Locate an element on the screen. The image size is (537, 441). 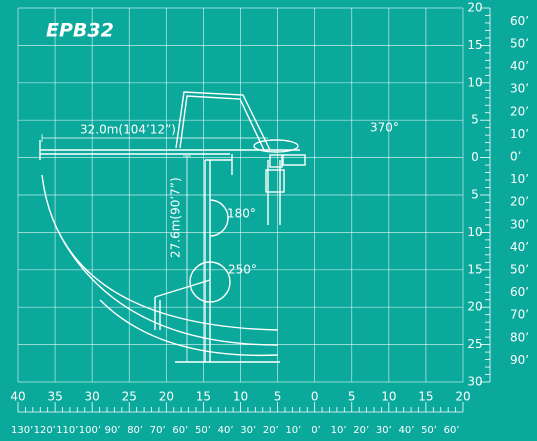
rotation-middle: 180° is located at coordinates (241, 214).